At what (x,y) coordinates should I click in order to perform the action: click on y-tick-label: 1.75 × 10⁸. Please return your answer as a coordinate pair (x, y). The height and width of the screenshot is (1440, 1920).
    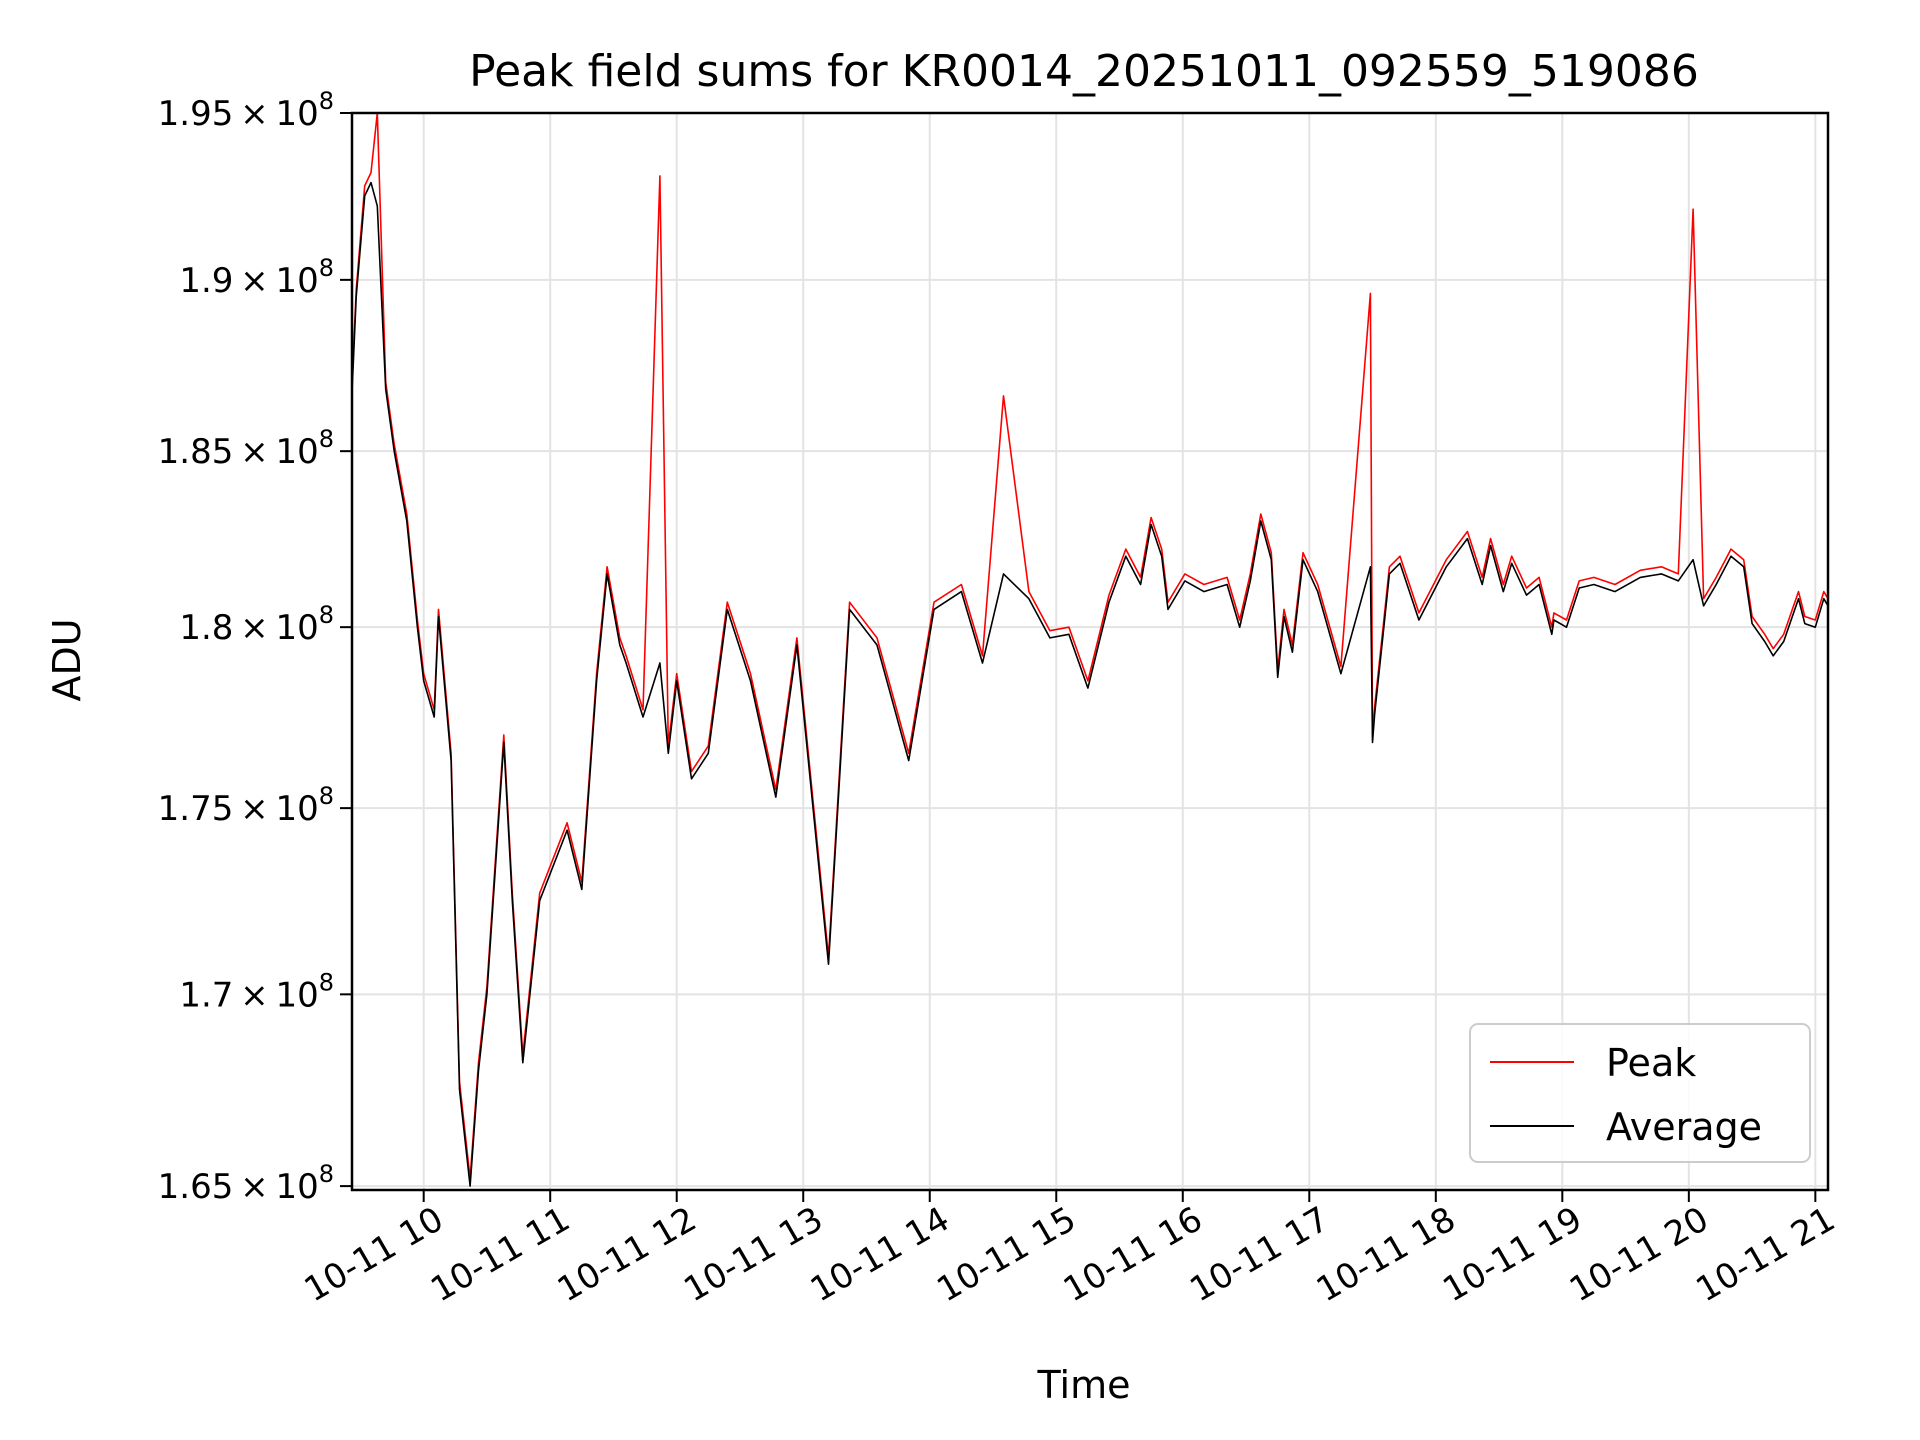
    Looking at the image, I should click on (246, 805).